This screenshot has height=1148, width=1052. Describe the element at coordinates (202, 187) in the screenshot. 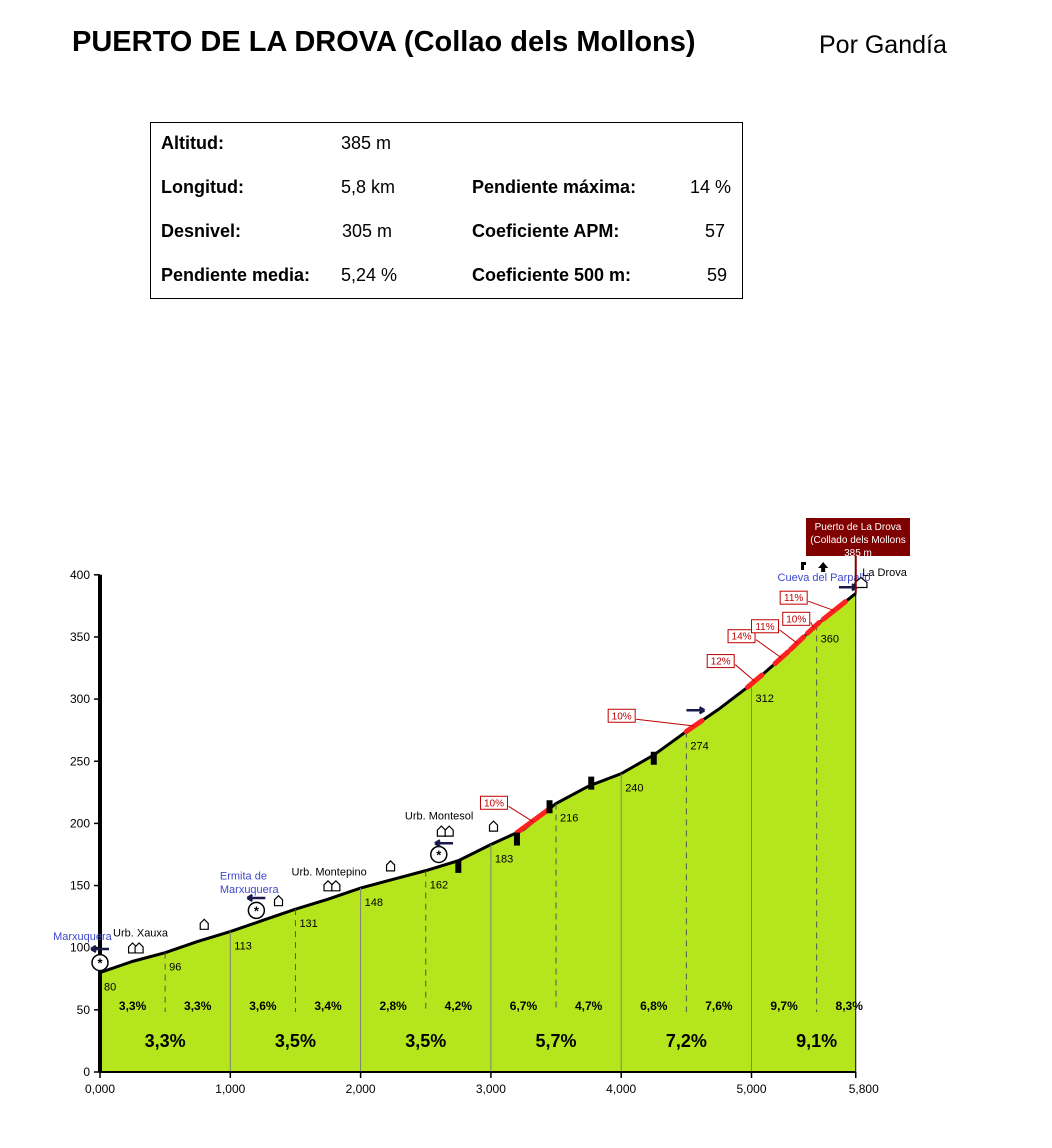

I see `stat-longitud-label: Longitud:` at that location.